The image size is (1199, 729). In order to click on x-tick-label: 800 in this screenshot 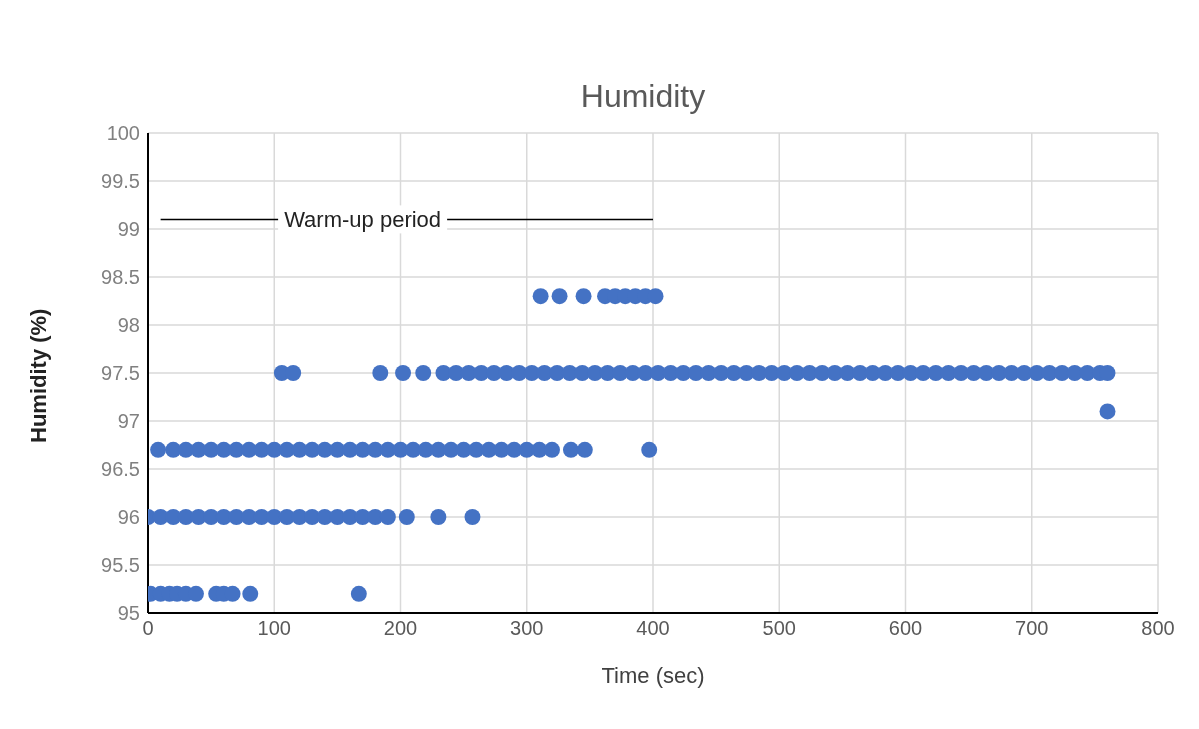, I will do `click(1158, 628)`.